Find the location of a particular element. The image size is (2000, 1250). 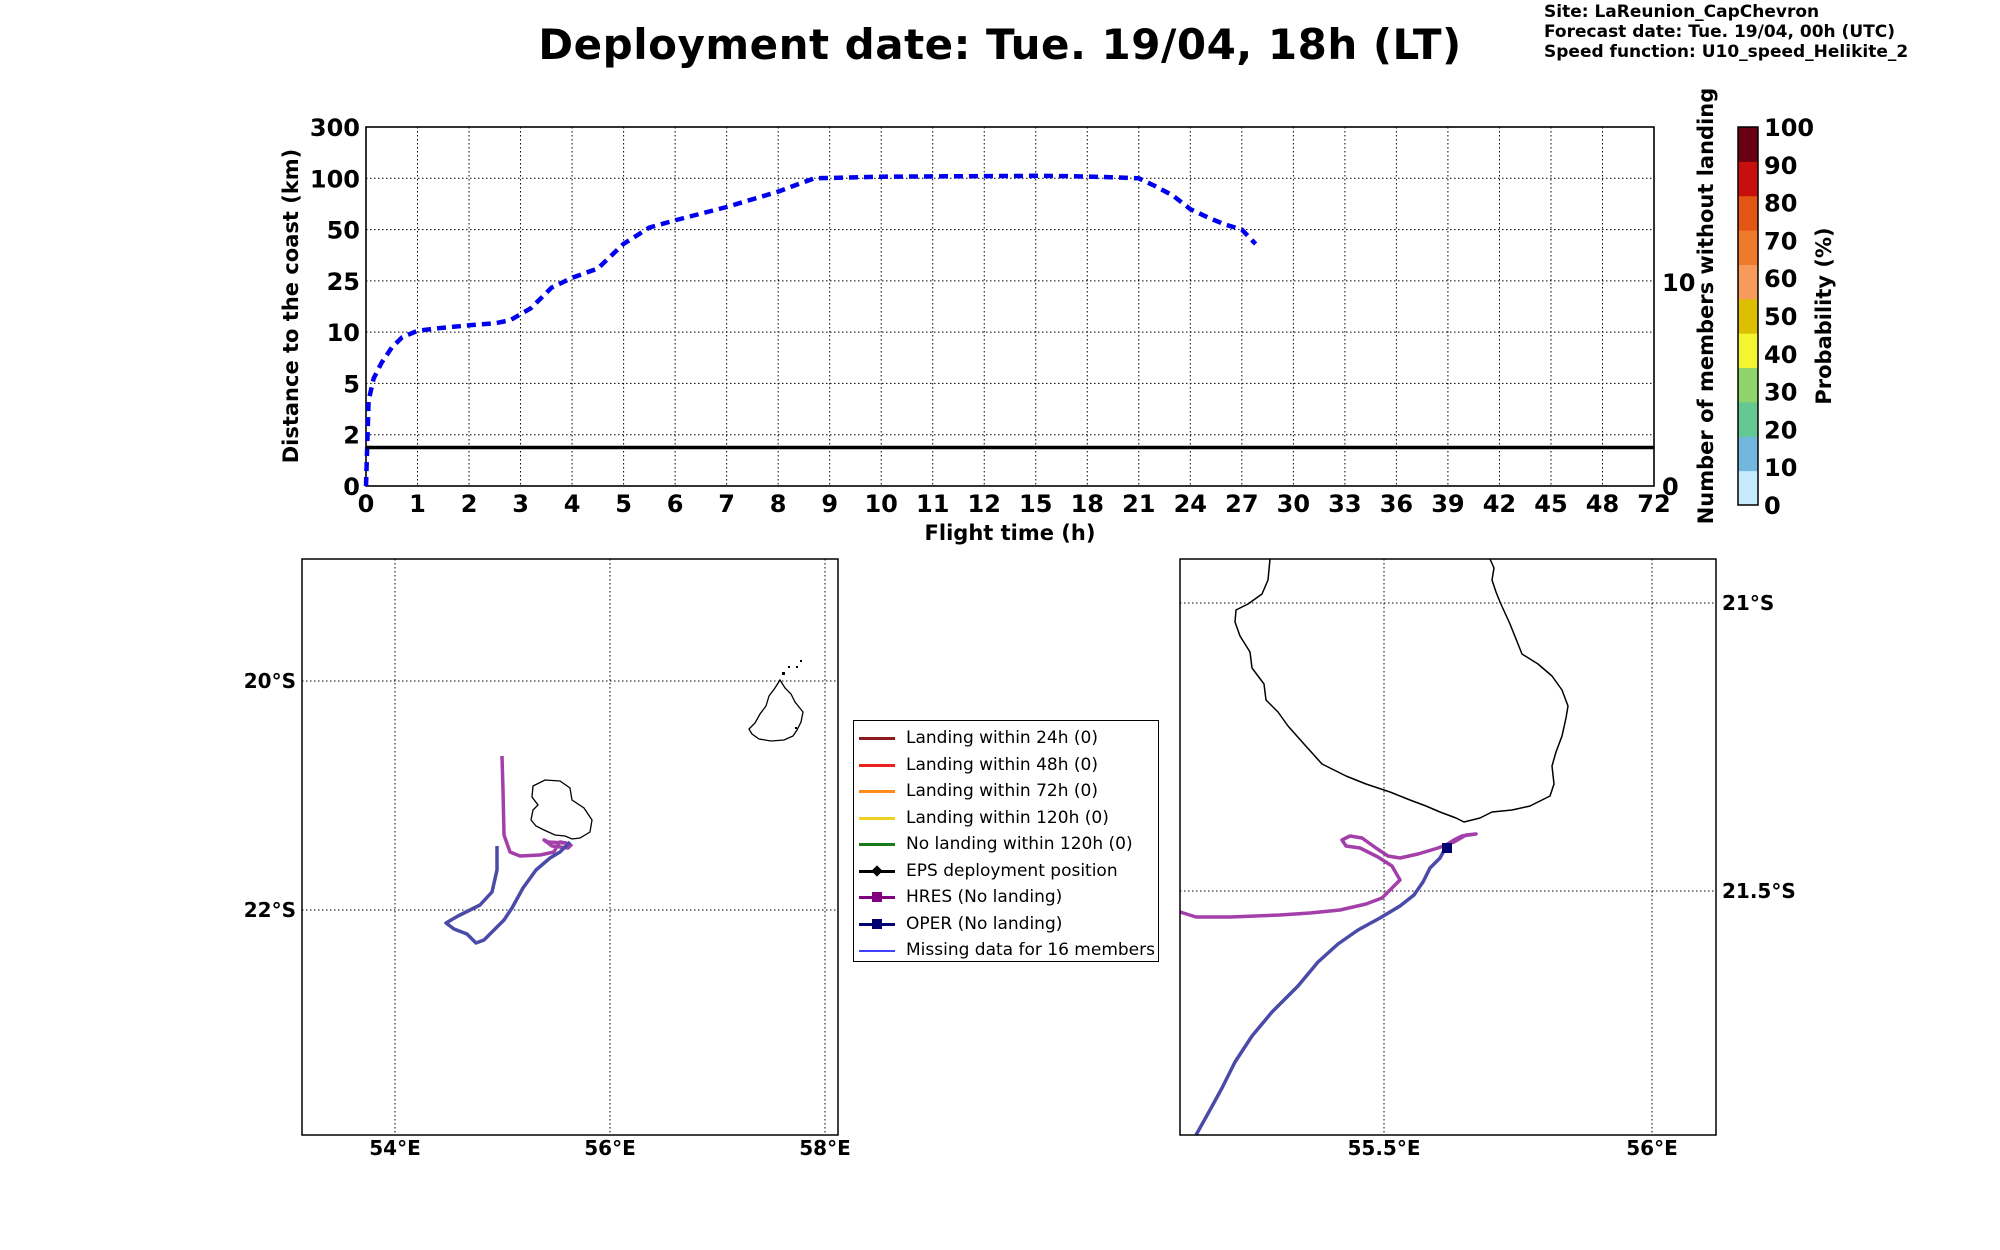

legend-entry: Landing within 24h (0) is located at coordinates (1006, 738).